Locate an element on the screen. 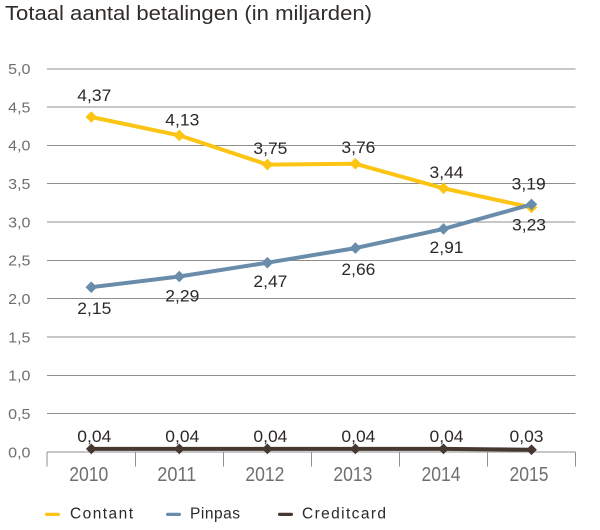 The image size is (600, 530). svg-text: 2011 is located at coordinates (176, 475).